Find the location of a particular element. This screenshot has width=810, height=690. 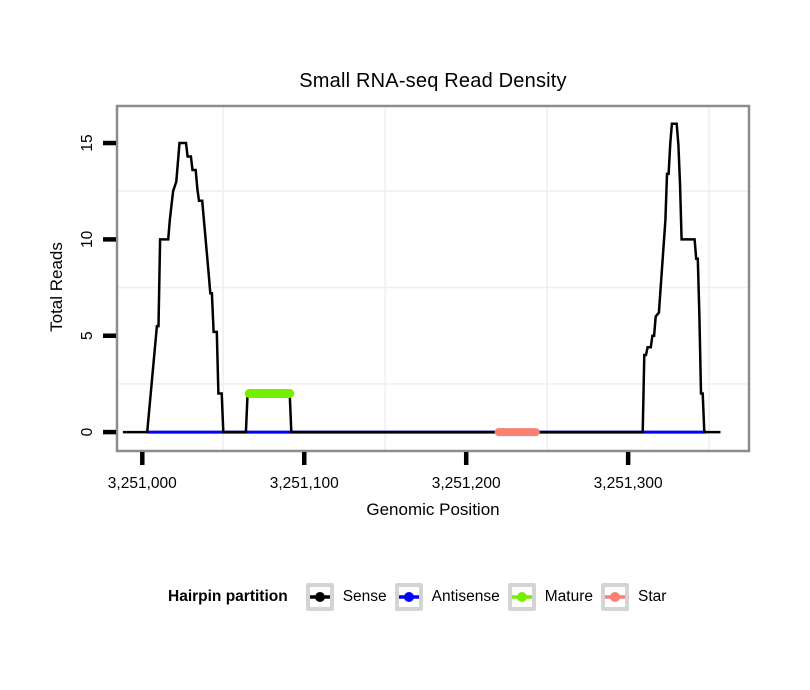

y-axis-tick-label: 0 is located at coordinates (87, 431).